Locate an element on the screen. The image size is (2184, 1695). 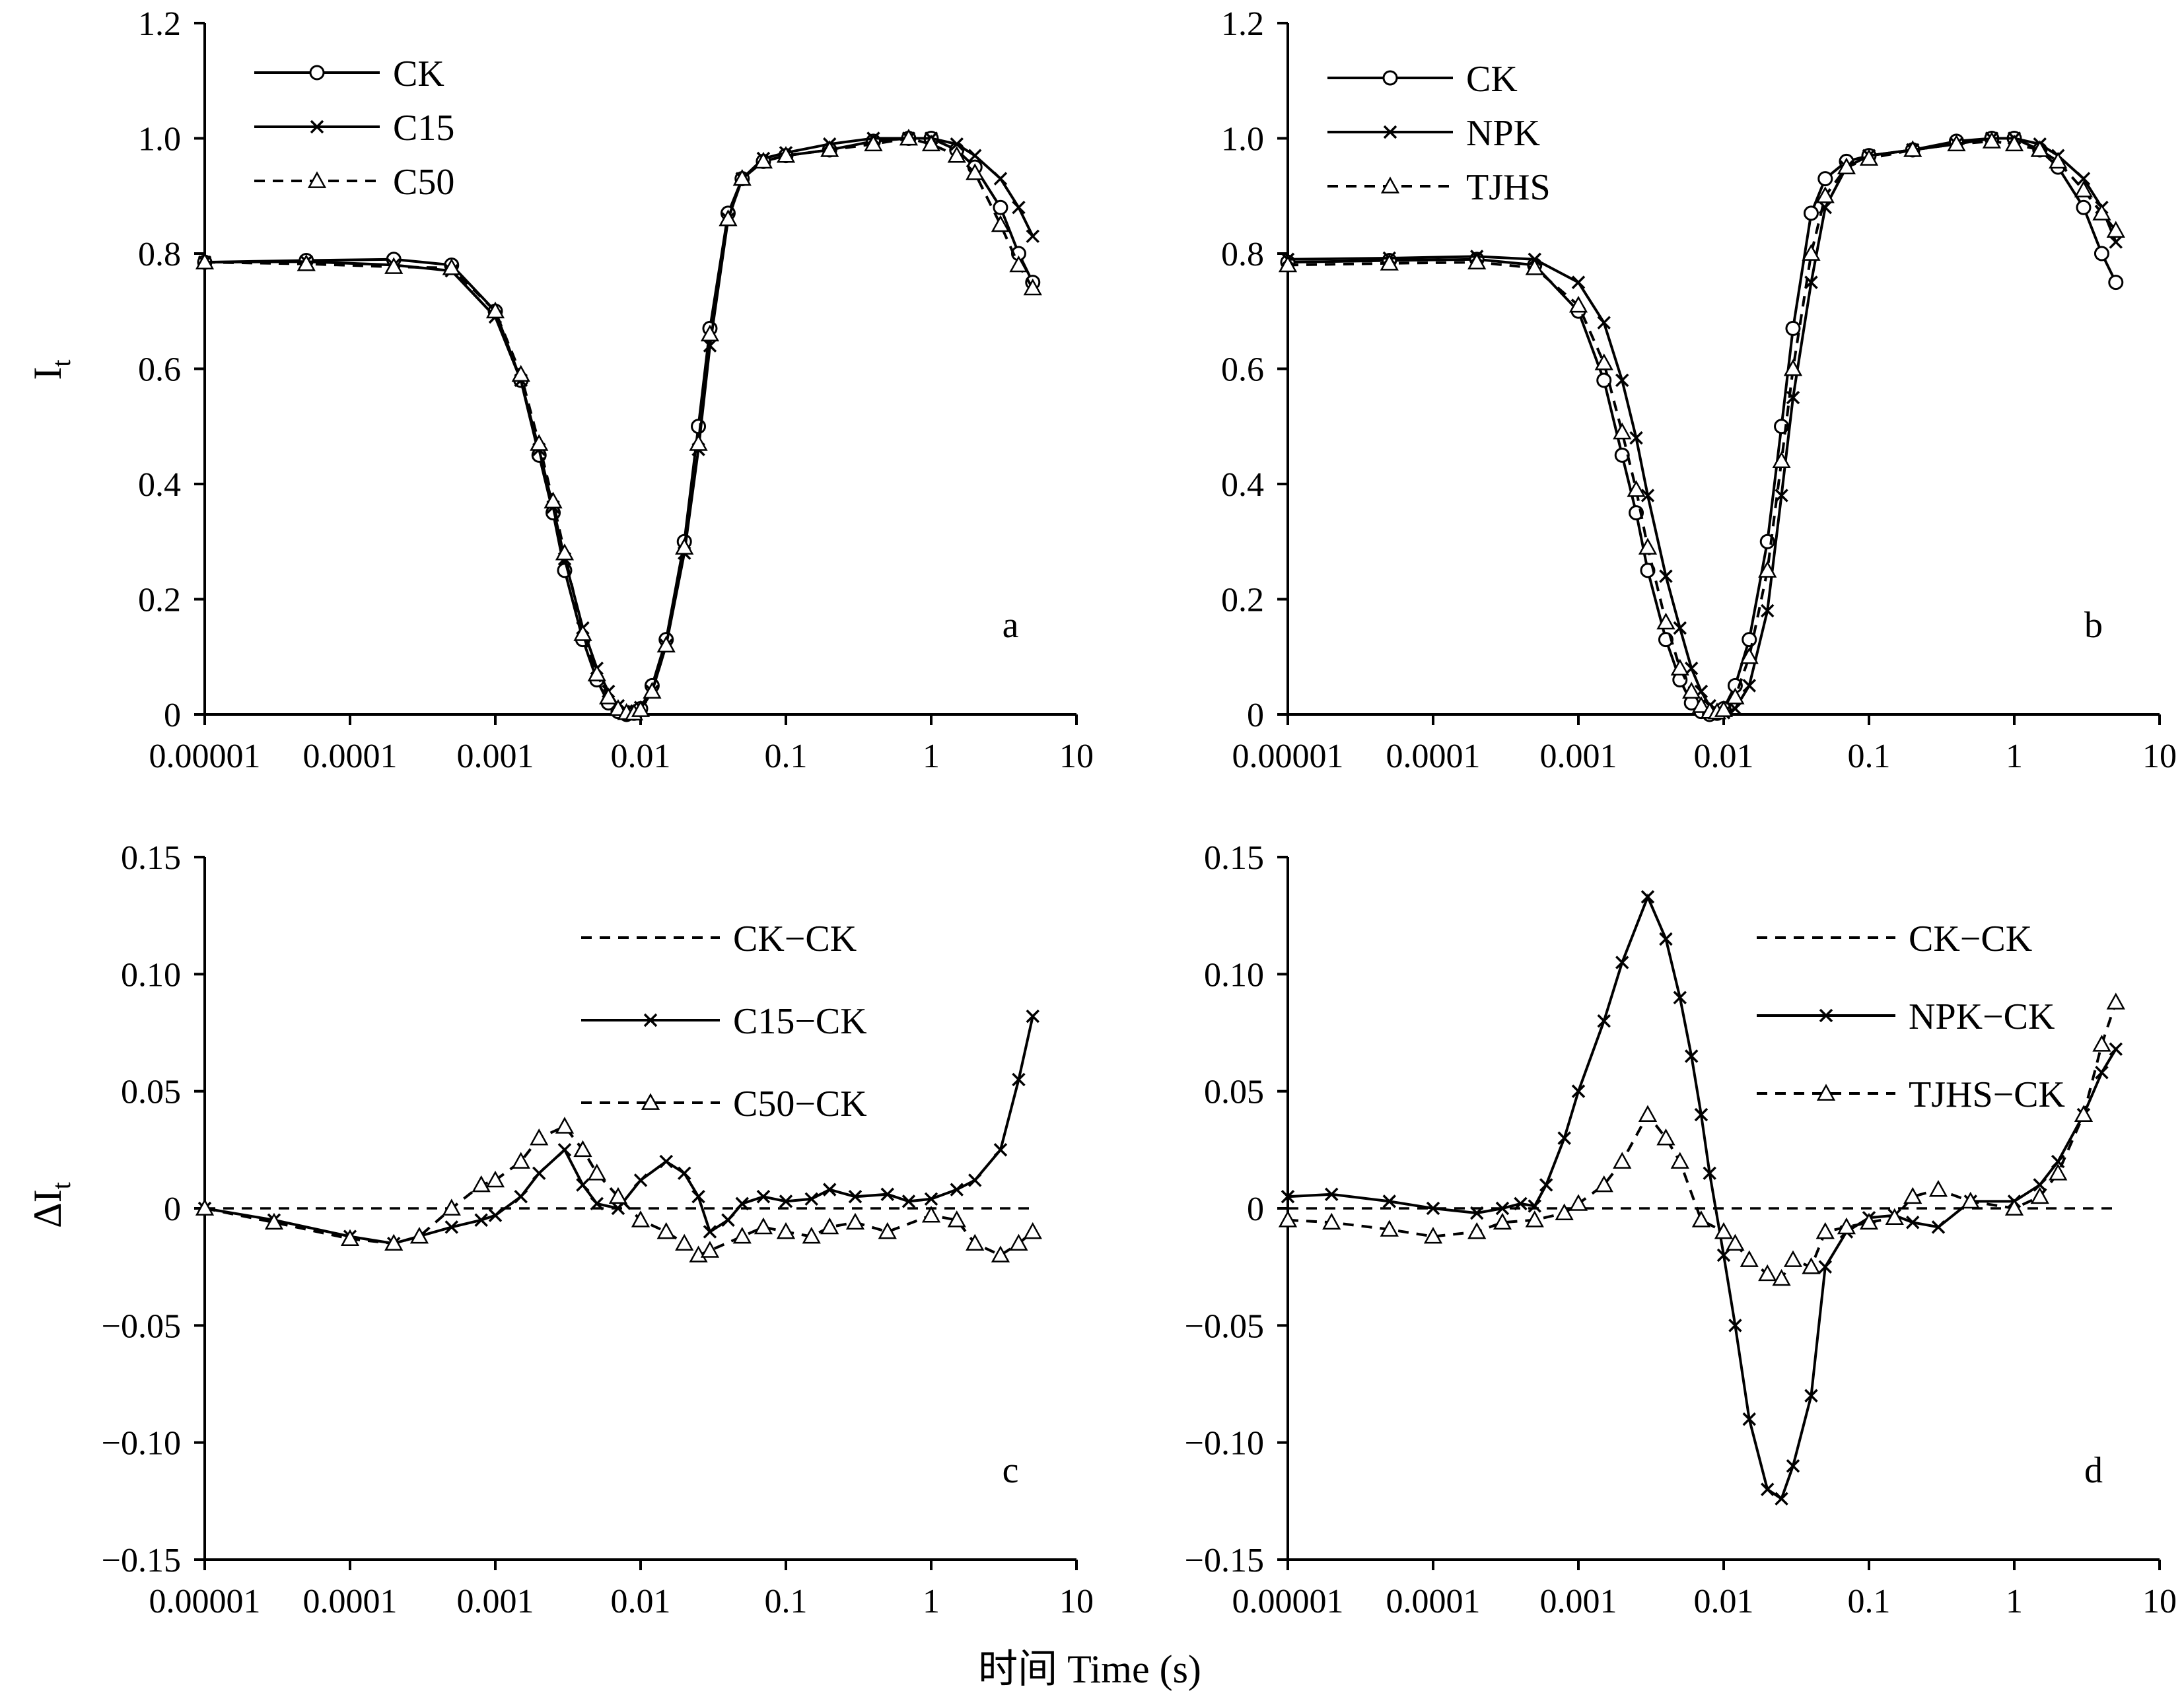
panel-letter: d is located at coordinates (2093, 1470).